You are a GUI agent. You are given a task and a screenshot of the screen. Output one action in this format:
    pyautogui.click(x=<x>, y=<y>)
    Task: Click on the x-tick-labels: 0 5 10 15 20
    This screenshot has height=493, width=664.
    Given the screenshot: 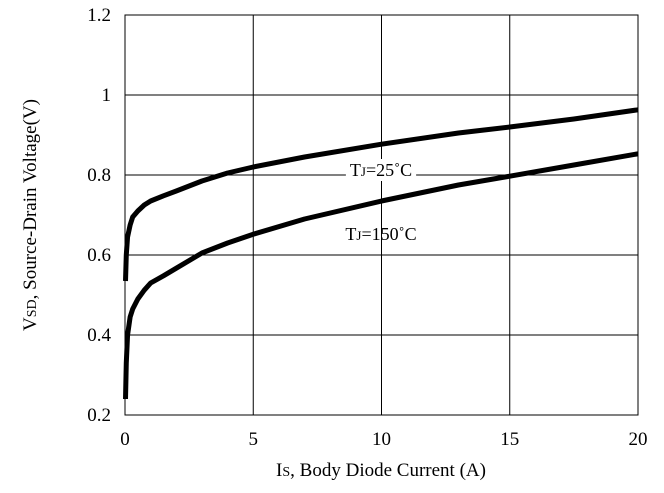 What is the action you would take?
    pyautogui.click(x=383, y=439)
    